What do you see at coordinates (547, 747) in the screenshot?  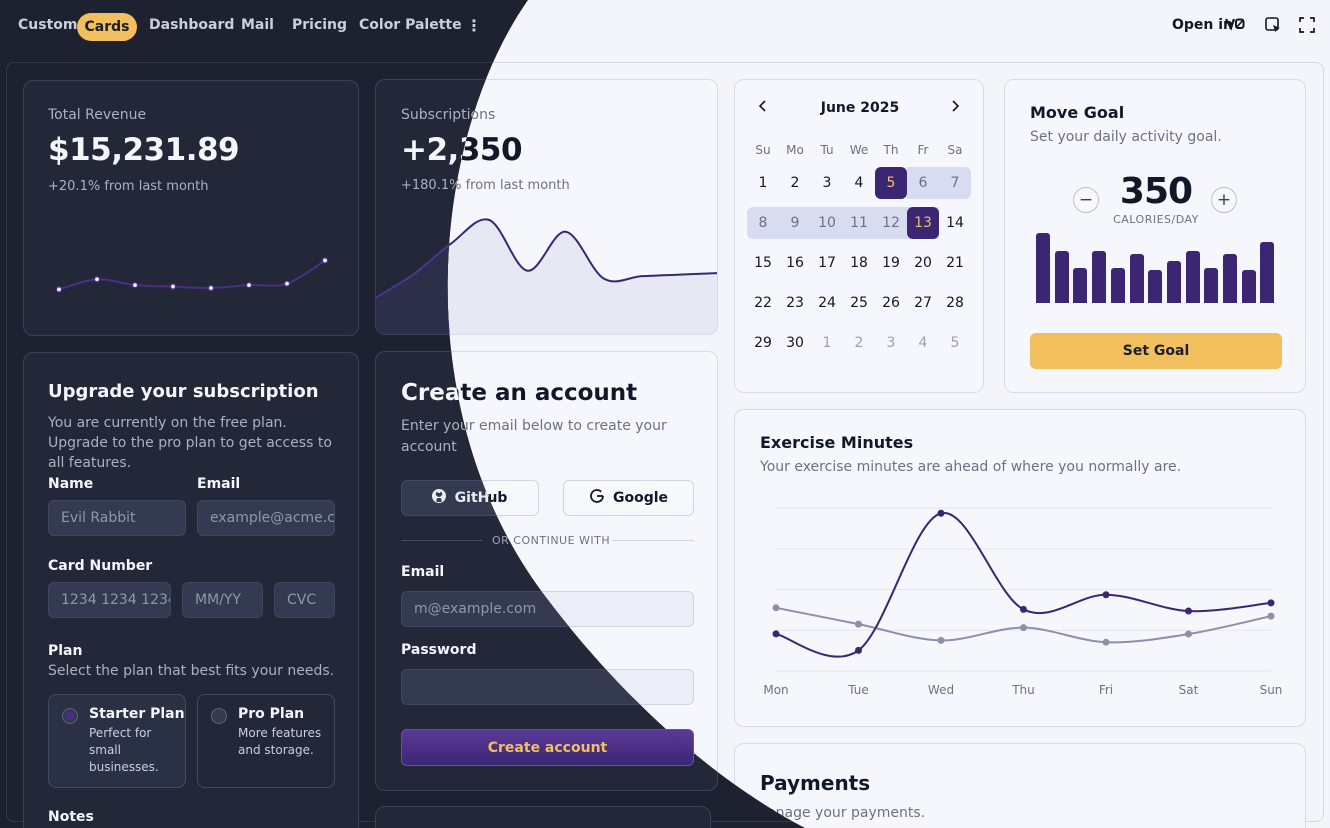 I see `create-account-button: Create account` at bounding box center [547, 747].